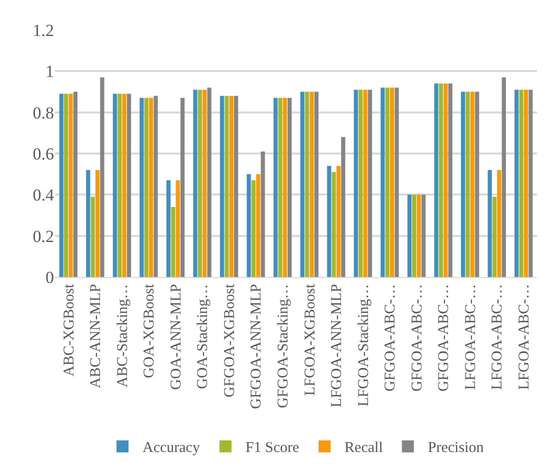 Image resolution: width=557 pixels, height=475 pixels. Describe the element at coordinates (50, 277) in the screenshot. I see `y-tick-label: 0` at that location.